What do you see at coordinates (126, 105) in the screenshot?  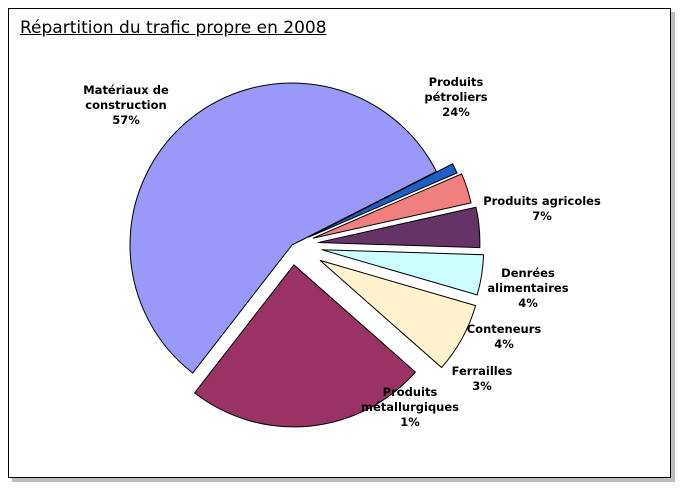 I see `slice-label-materiaux: Matériaux de construction 57%` at bounding box center [126, 105].